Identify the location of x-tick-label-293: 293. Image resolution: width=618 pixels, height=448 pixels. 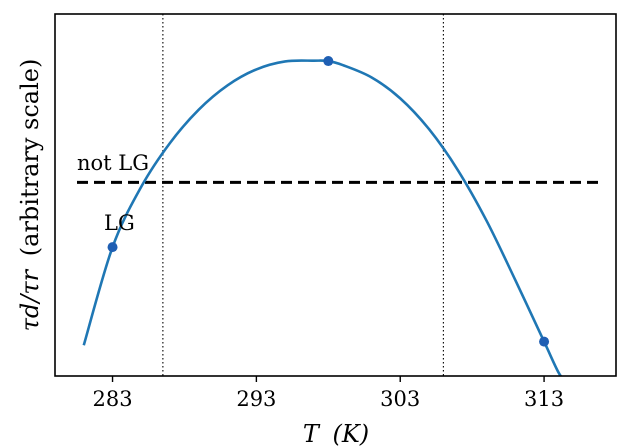
(256, 399).